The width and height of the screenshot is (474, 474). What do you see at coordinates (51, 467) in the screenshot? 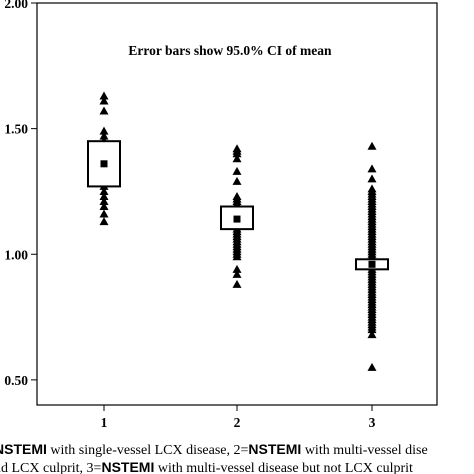
I see `x-axis-label-segment: nd LCX culprit, 3=` at bounding box center [51, 467].